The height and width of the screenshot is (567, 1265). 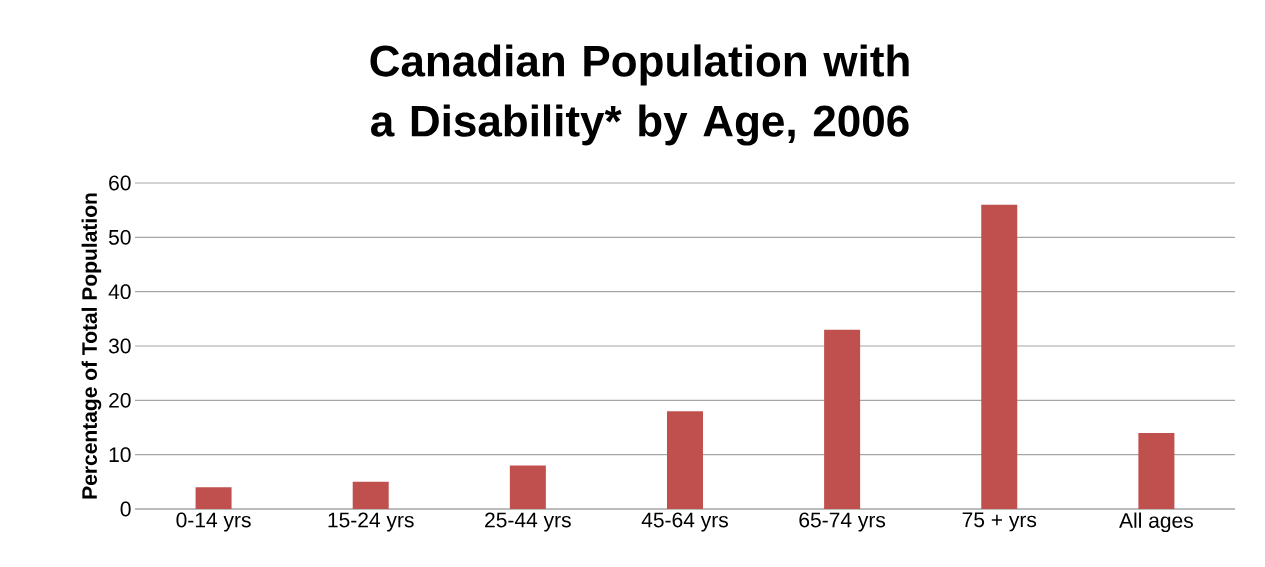 I want to click on x-tick-label: 65-74 yrs, so click(x=842, y=522).